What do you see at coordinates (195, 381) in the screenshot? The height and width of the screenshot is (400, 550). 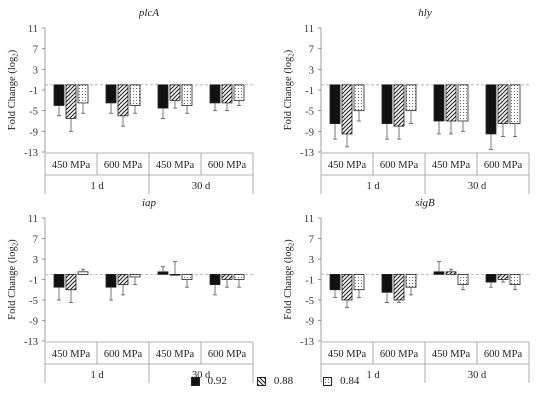 I see `legend-swatch-solid` at bounding box center [195, 381].